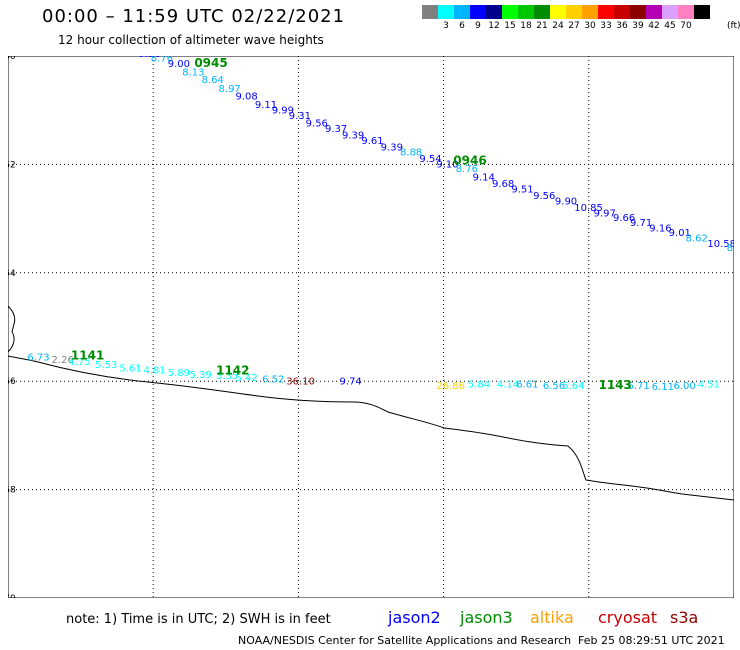 Image resolution: width=740 pixels, height=650 pixels. What do you see at coordinates (155, 371) in the screenshot?
I see `wave-height-label: 4.81` at bounding box center [155, 371].